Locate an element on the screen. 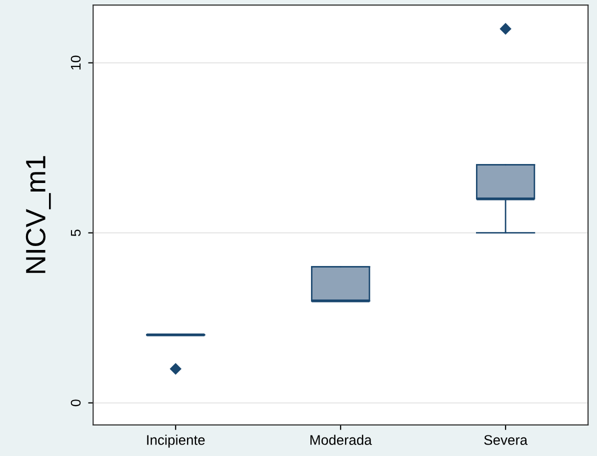  y-axis-title: NICV_m1 is located at coordinates (38, 214).